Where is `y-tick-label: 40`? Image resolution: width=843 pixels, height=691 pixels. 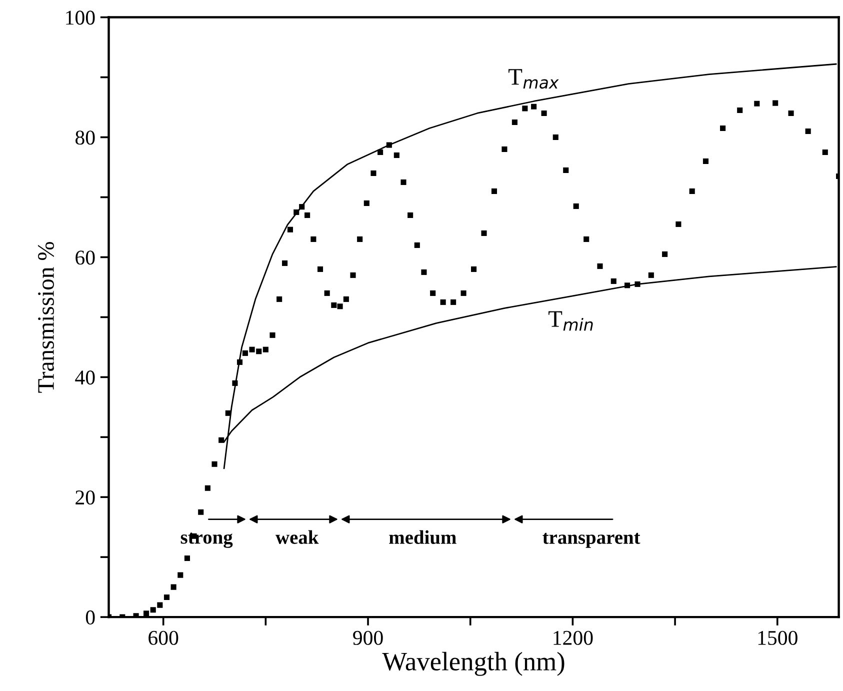 y-tick-label: 40 is located at coordinates (85, 377).